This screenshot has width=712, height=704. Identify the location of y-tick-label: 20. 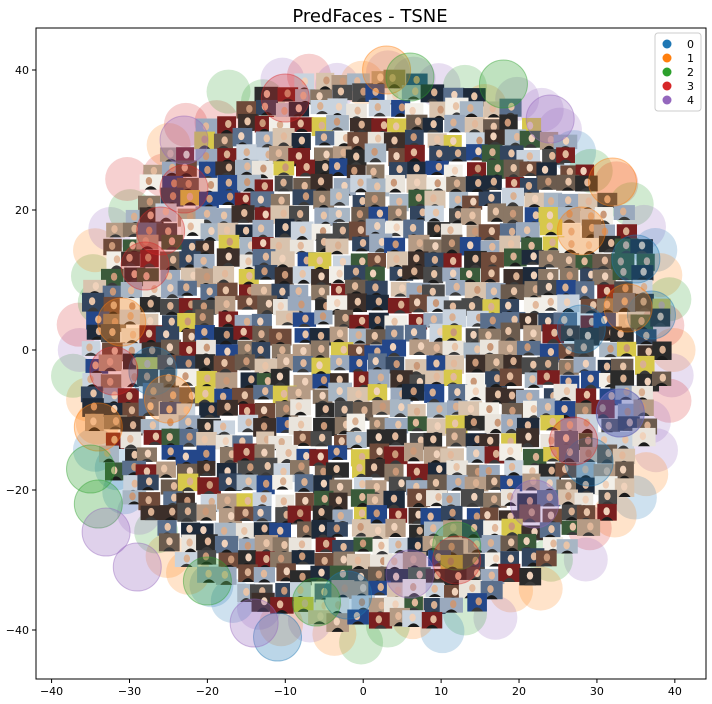
(22, 210).